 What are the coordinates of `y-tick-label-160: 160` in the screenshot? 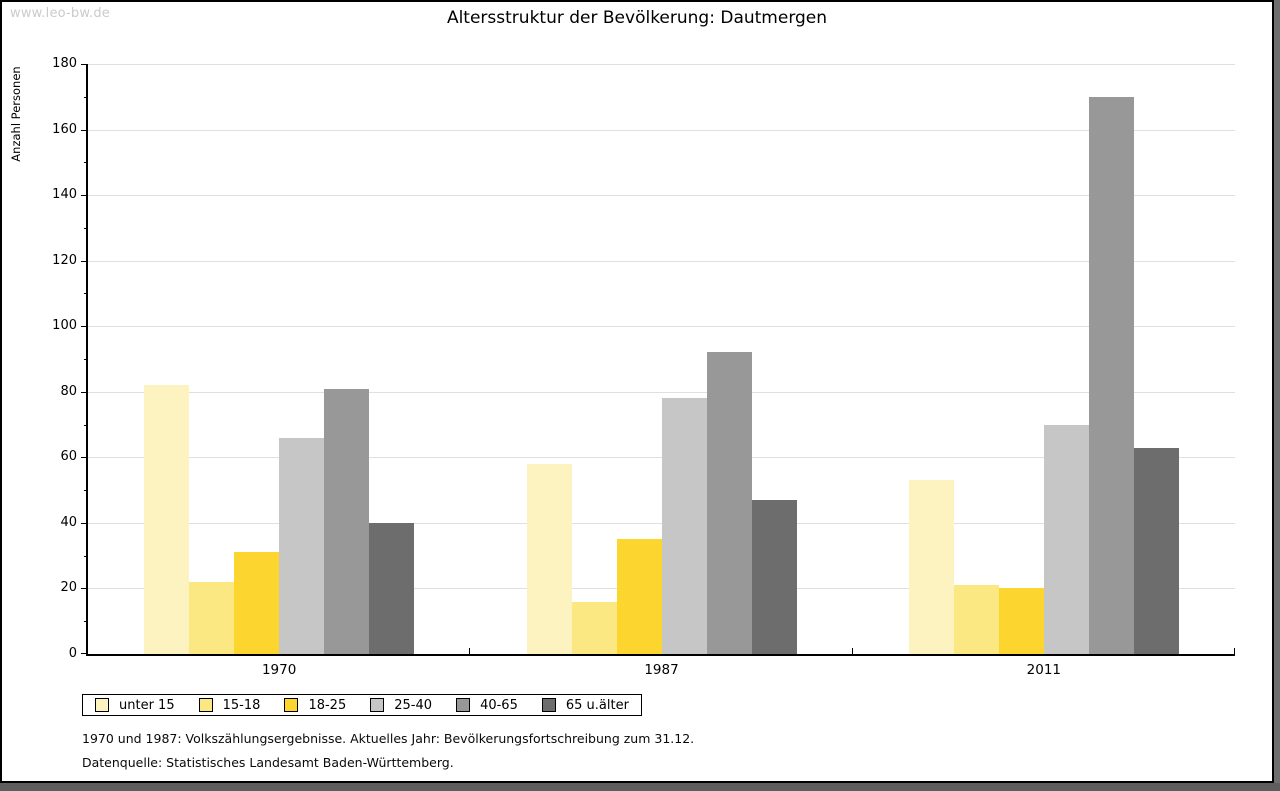 It's located at (64, 129).